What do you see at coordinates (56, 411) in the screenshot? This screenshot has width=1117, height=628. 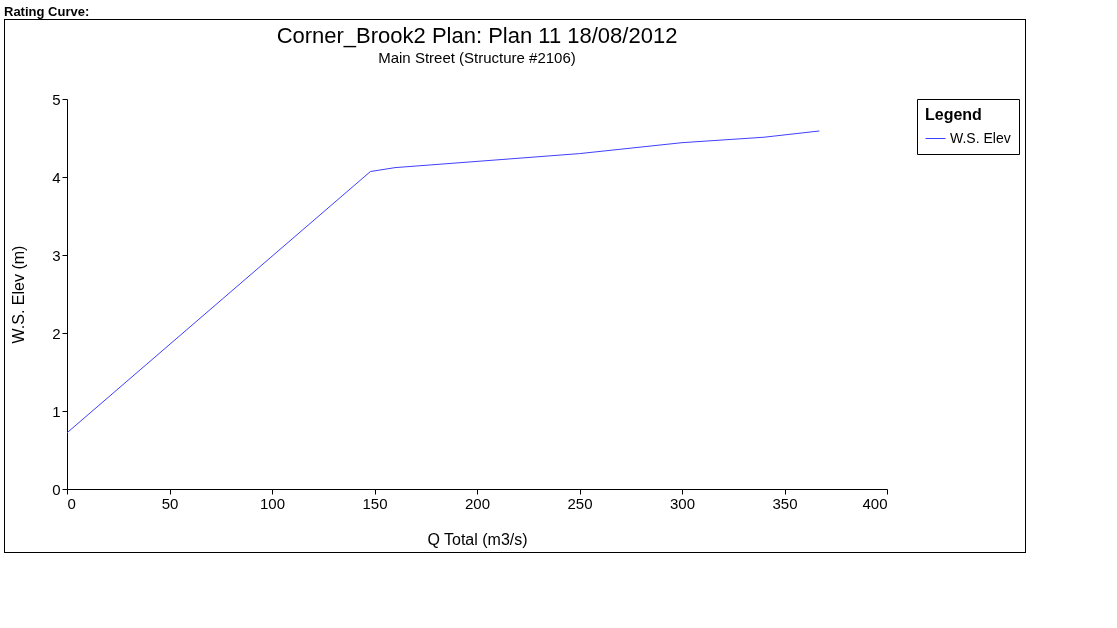 I see `y-tick-label: 1` at bounding box center [56, 411].